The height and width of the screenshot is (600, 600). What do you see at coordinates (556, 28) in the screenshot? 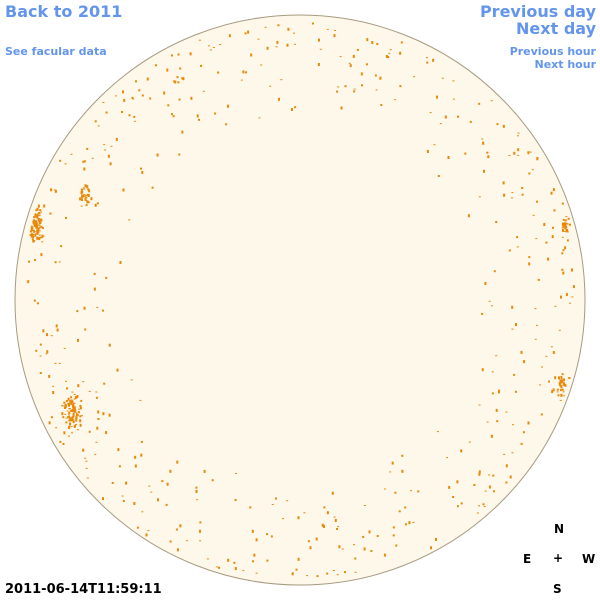
I see `next-day-link: Next day` at bounding box center [556, 28].